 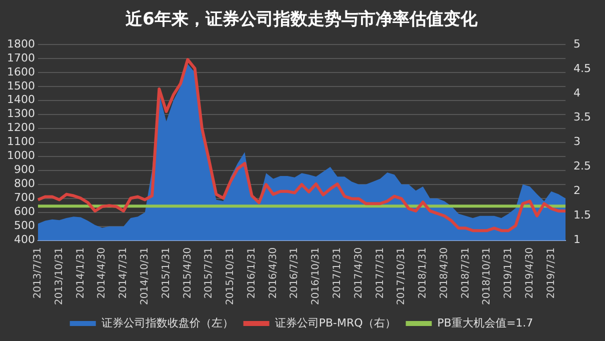 I want to click on x-tick-label: 2017/10/31, so click(x=402, y=276).